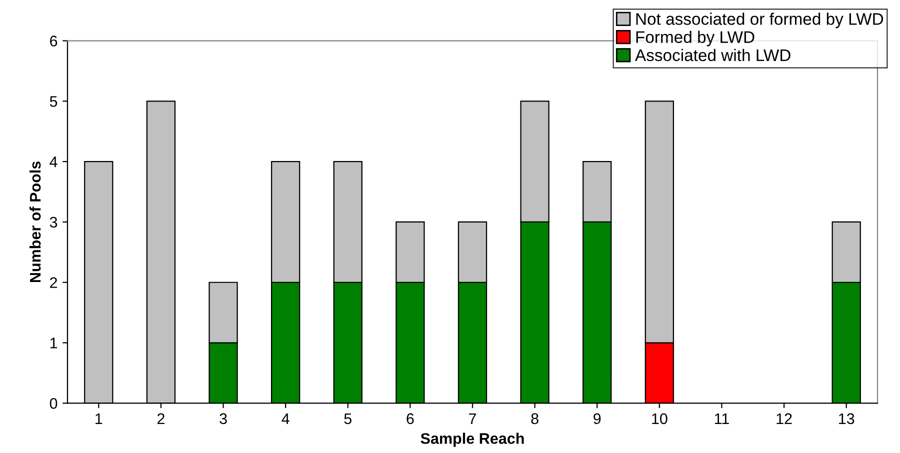 The height and width of the screenshot is (453, 900). I want to click on x-tick-label: 8, so click(534, 418).